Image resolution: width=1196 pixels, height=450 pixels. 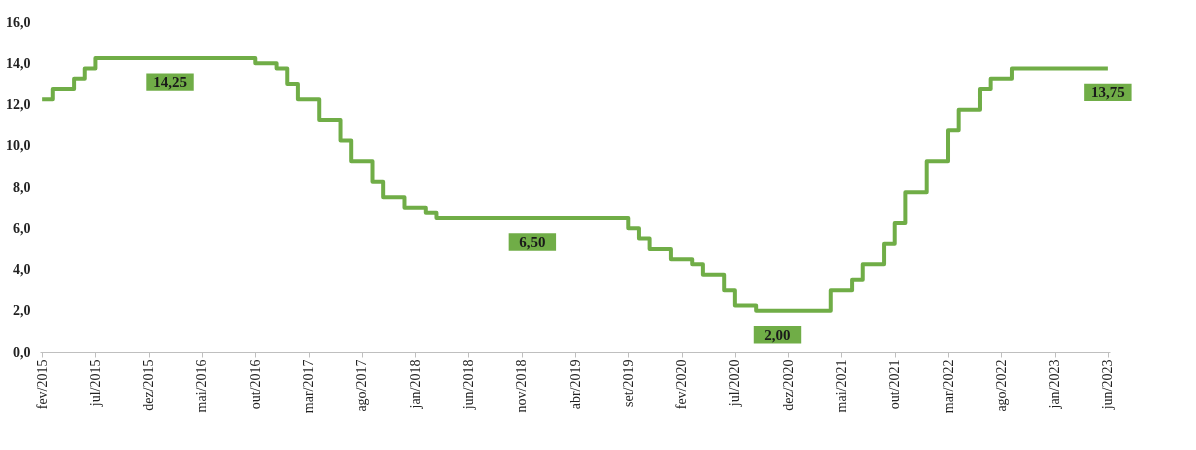 I want to click on x-tick-label: dez/2020, so click(x=788, y=385).